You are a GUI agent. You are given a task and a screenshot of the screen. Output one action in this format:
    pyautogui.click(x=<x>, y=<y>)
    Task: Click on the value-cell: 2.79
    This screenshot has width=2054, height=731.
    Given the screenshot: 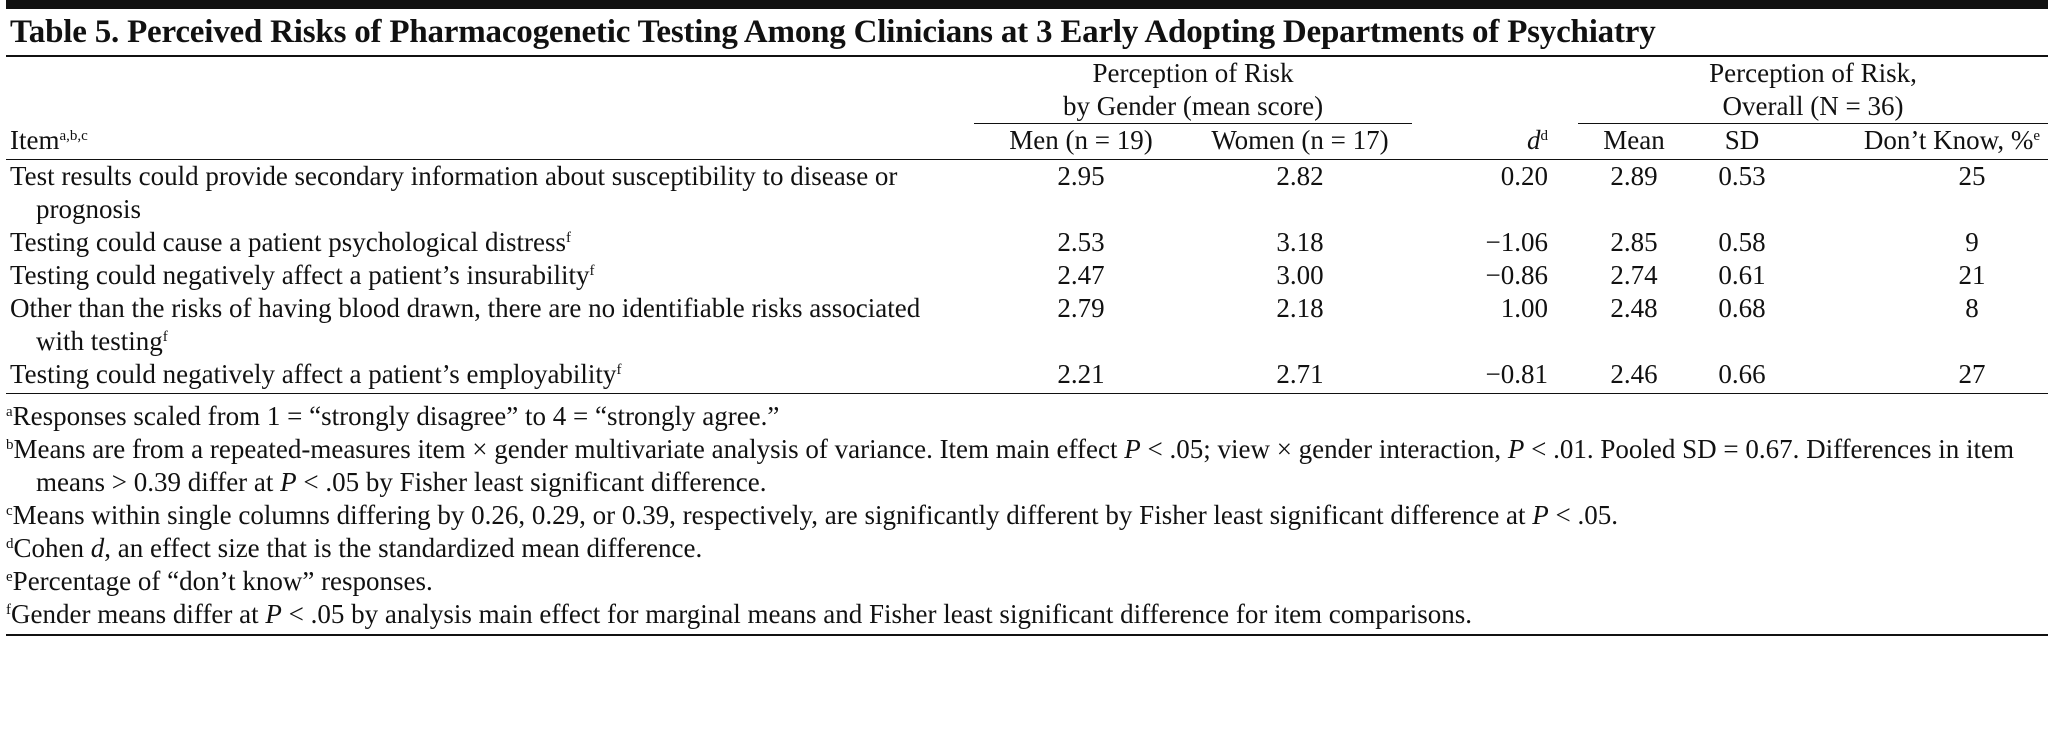 What is the action you would take?
    pyautogui.click(x=1081, y=308)
    